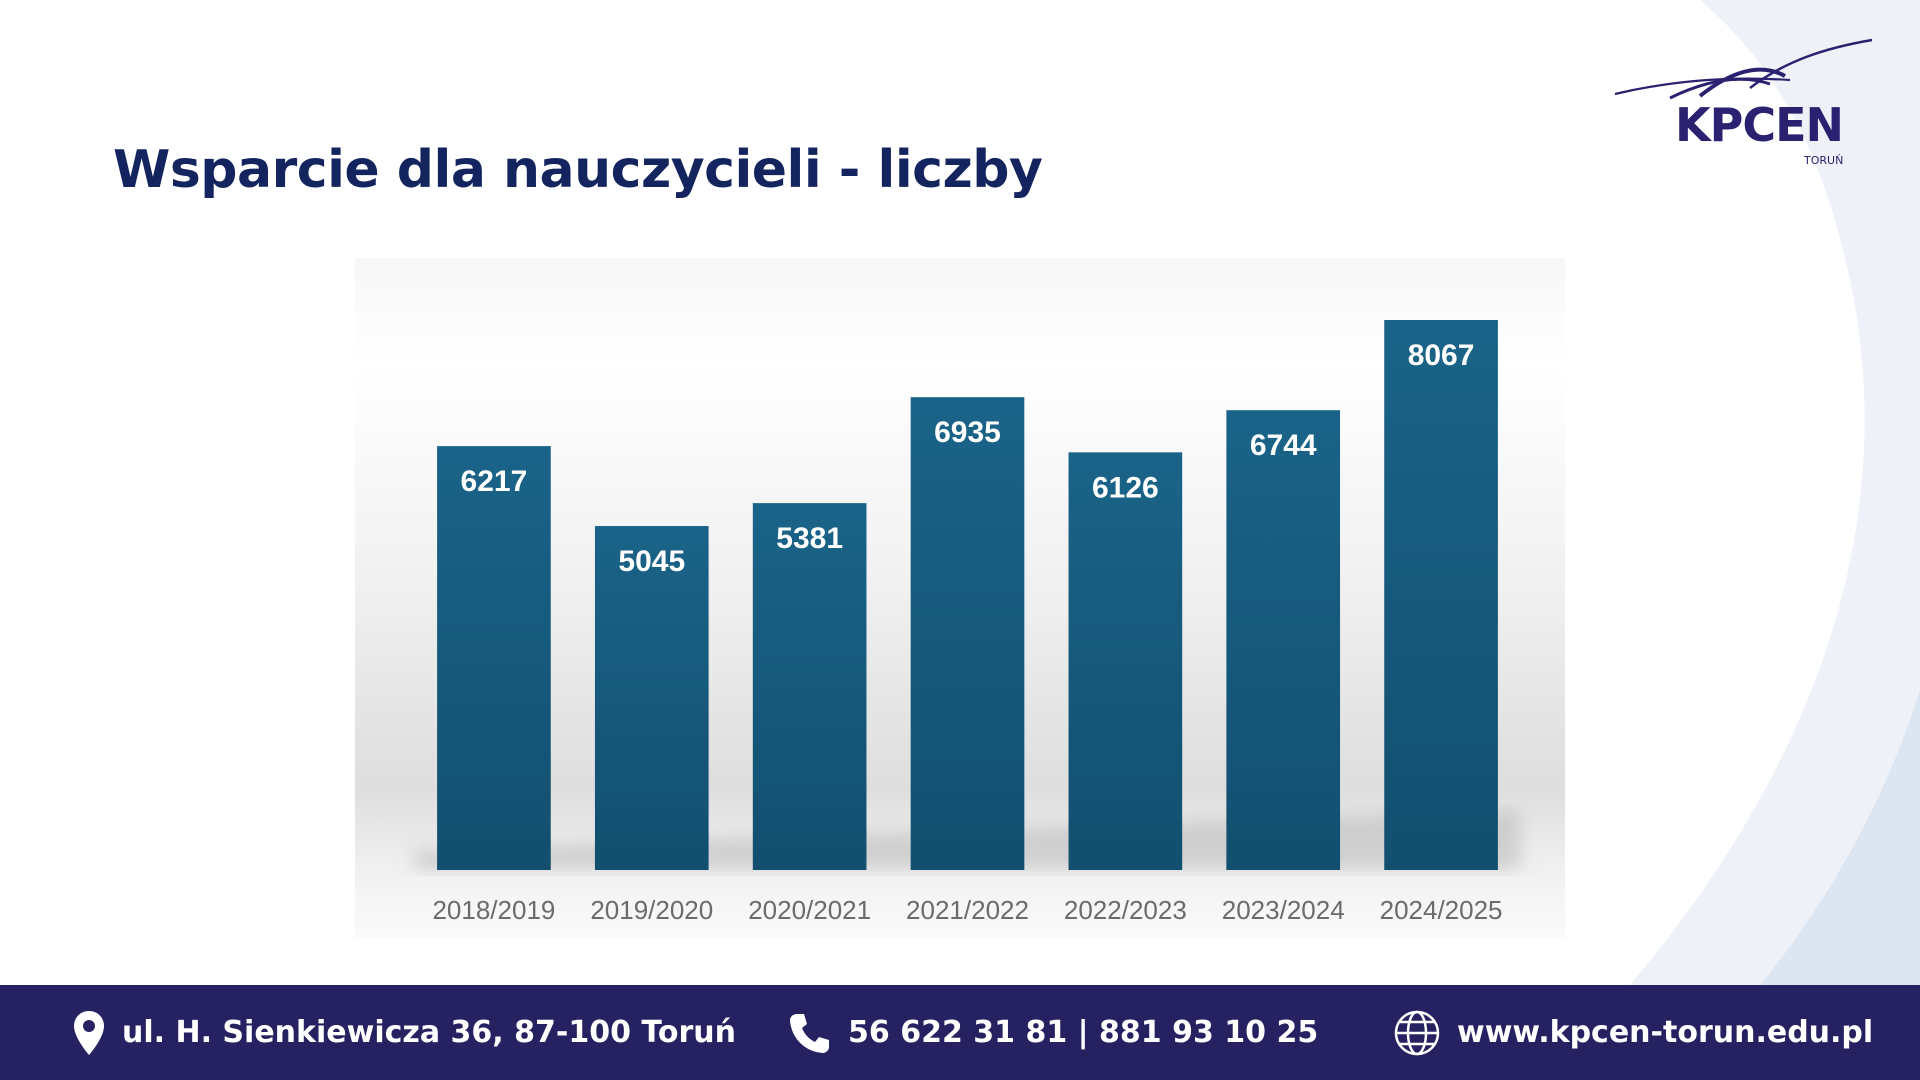 The image size is (1920, 1080). What do you see at coordinates (809, 538) in the screenshot?
I see `bar-value-label: 5381` at bounding box center [809, 538].